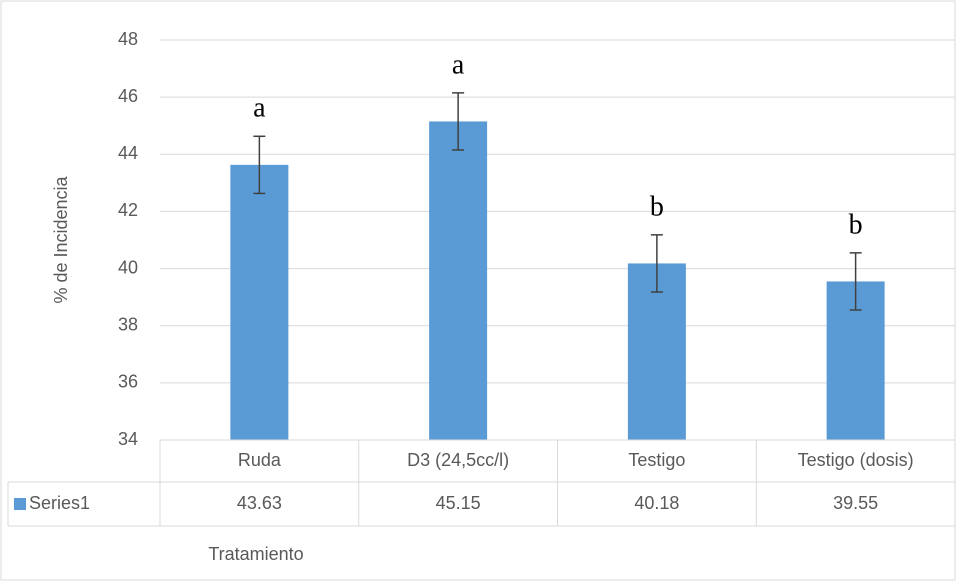 This screenshot has height=581, width=958. What do you see at coordinates (855, 503) in the screenshot?
I see `table-value: 39.55` at bounding box center [855, 503].